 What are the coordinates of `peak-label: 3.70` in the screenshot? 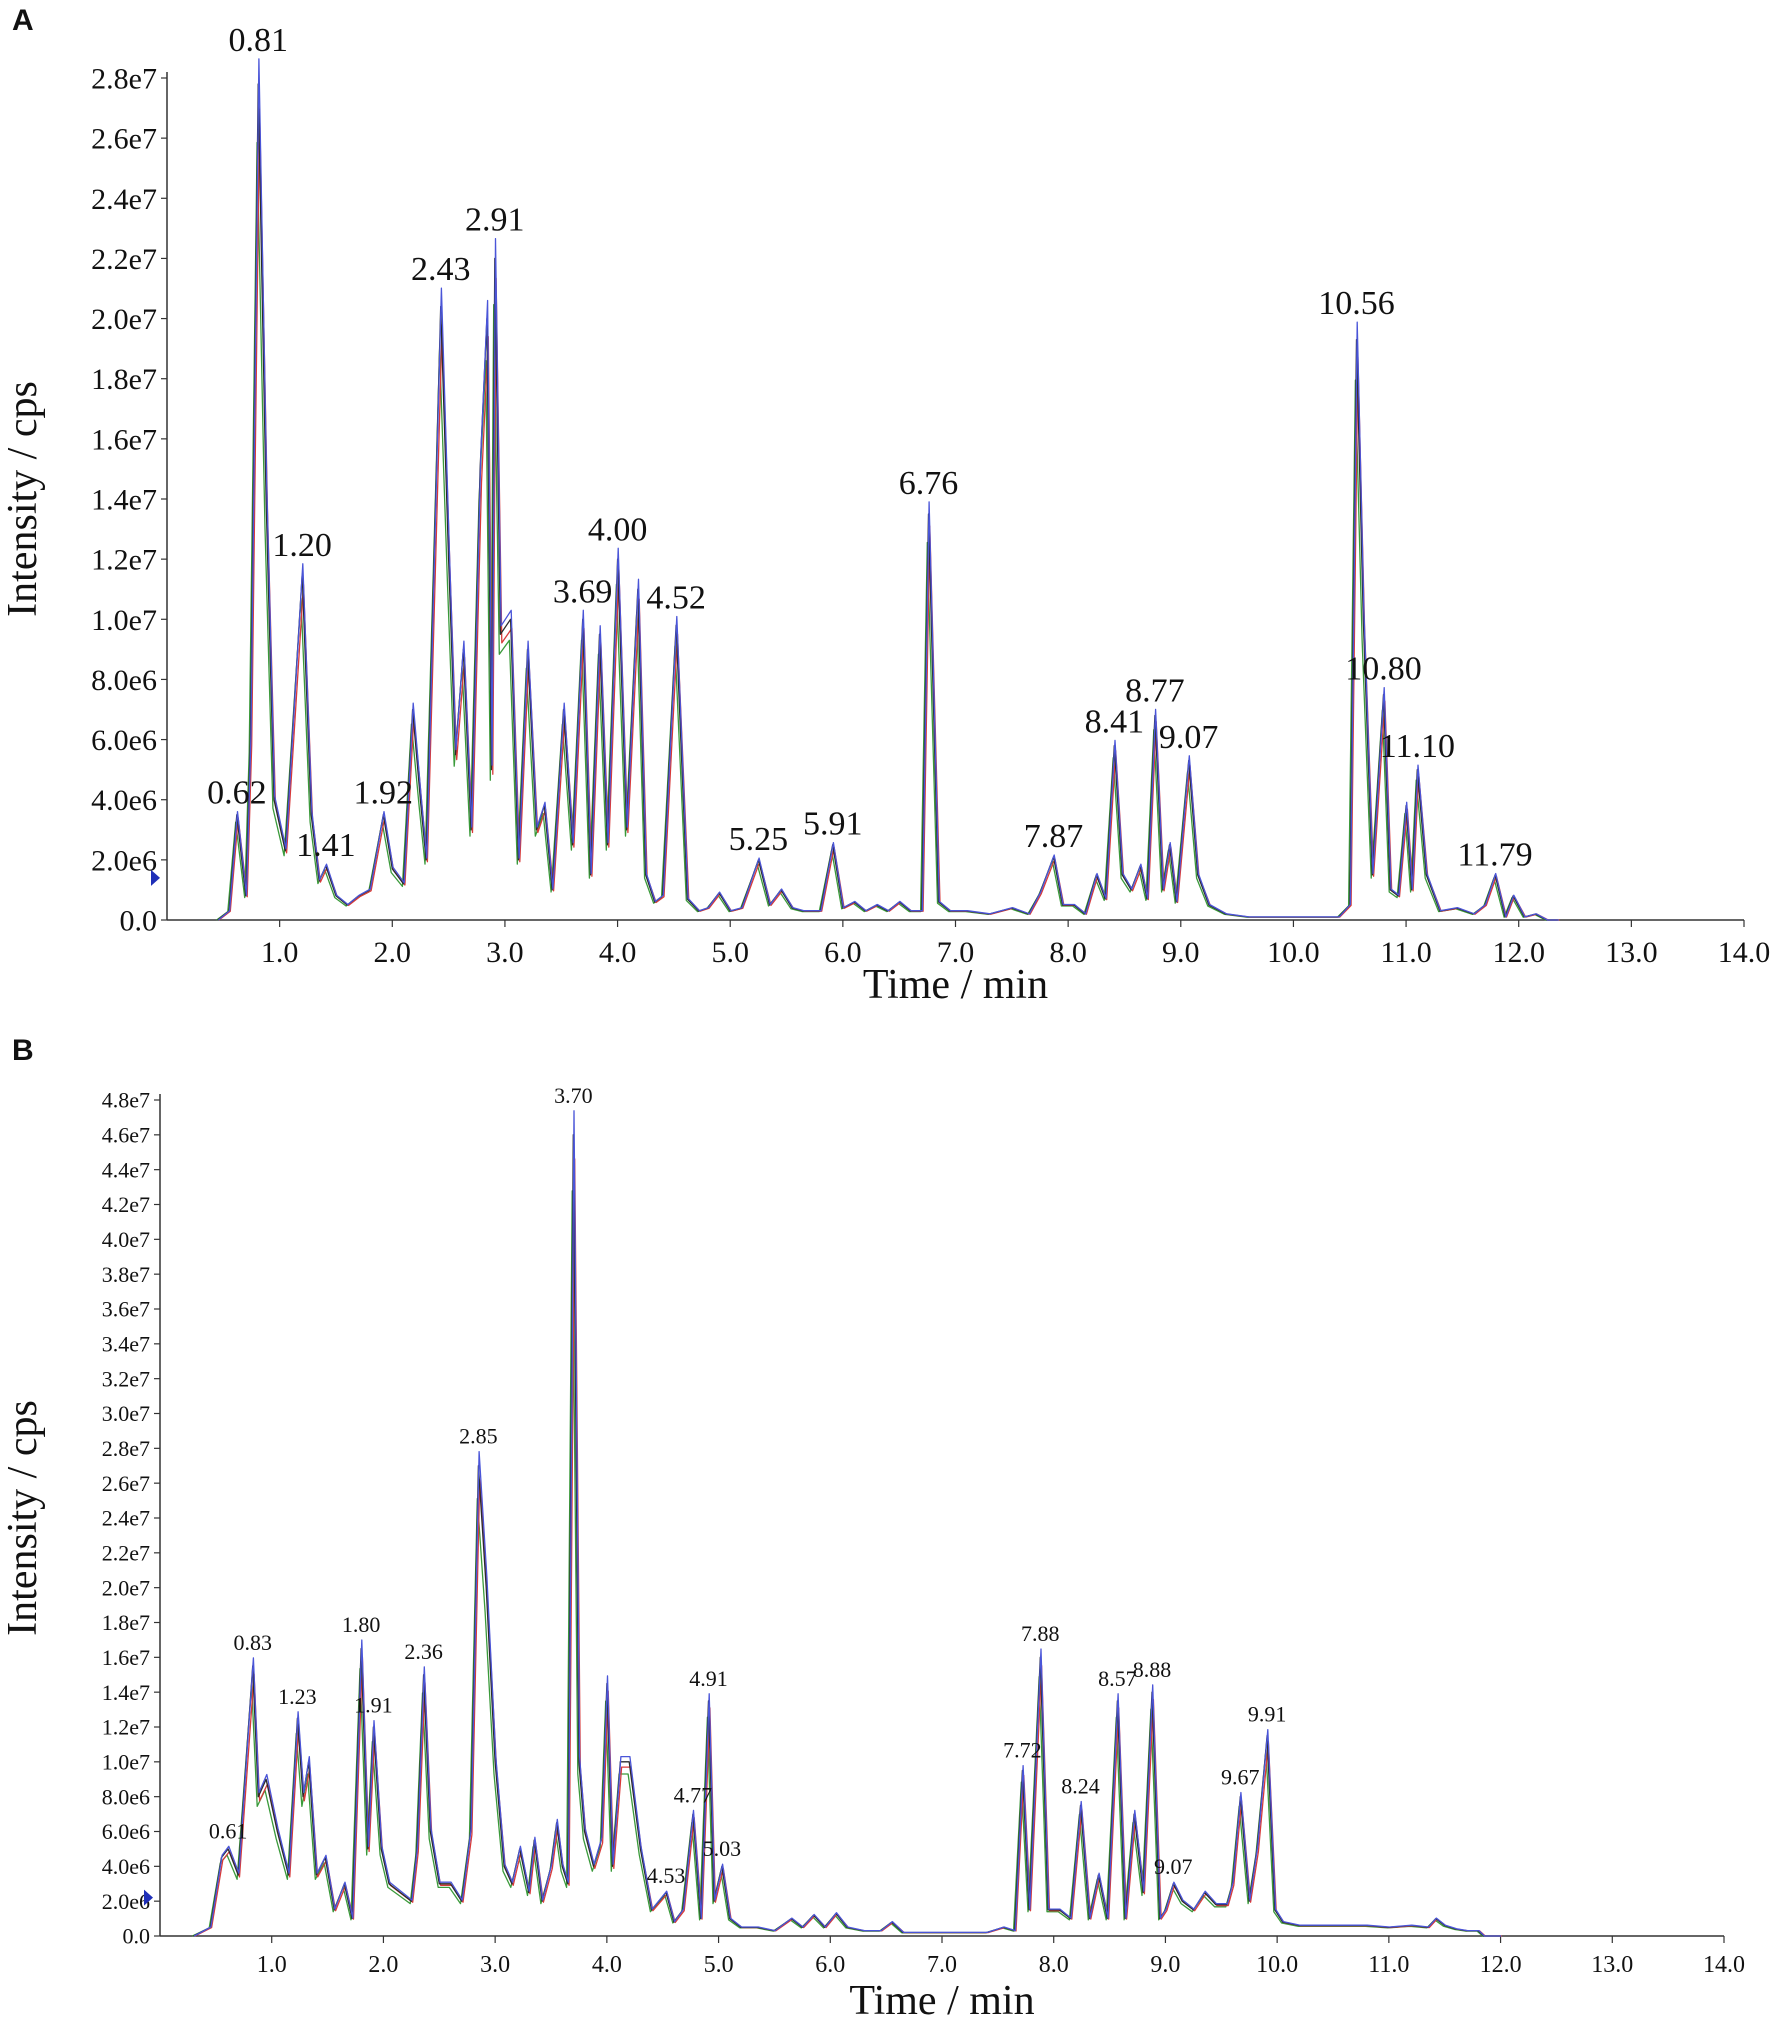 It's located at (573, 1095).